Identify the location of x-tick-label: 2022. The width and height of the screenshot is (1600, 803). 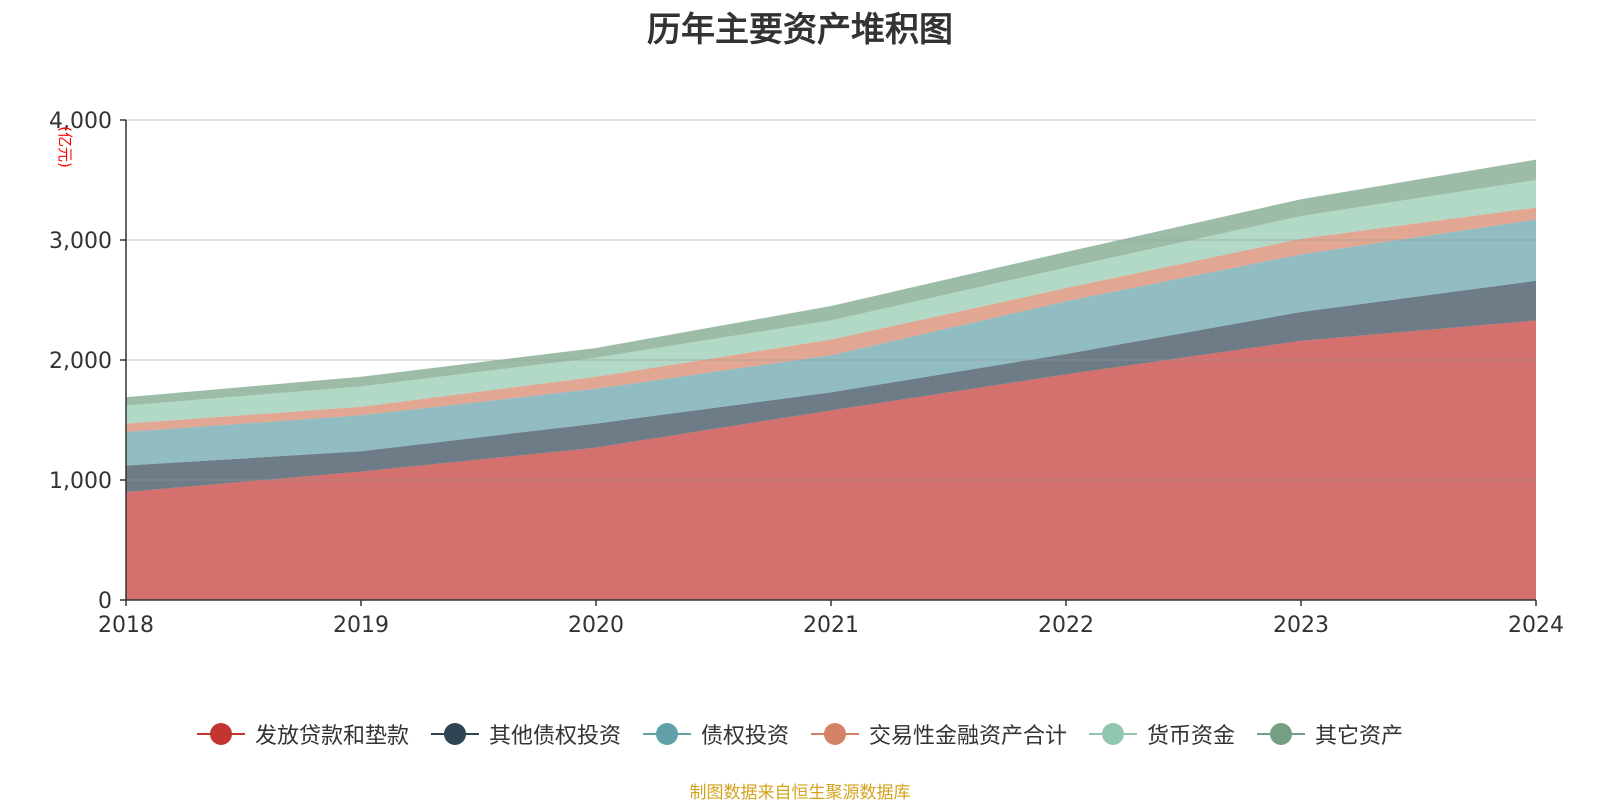
(1066, 625).